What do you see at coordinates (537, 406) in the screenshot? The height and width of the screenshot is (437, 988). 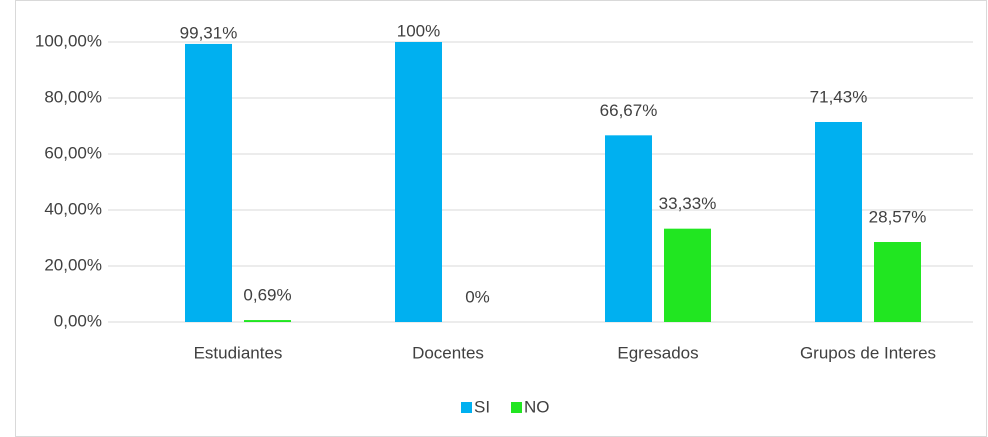 I see `legend-label: NO` at bounding box center [537, 406].